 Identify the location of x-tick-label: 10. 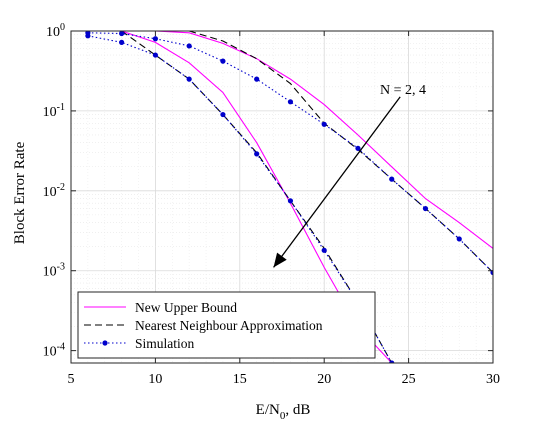
(155, 379).